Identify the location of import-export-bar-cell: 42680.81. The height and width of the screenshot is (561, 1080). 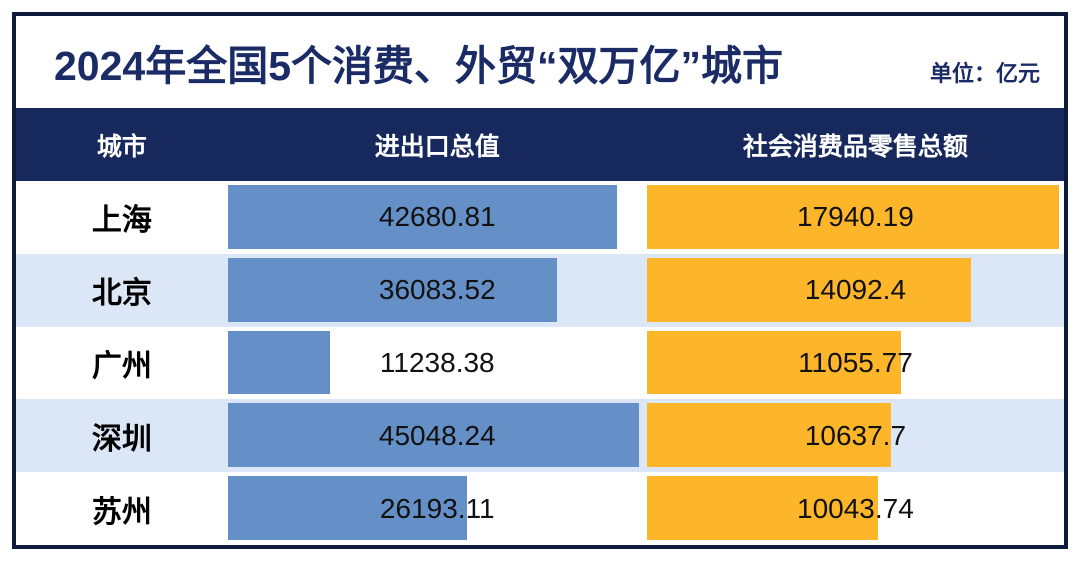
(437, 217).